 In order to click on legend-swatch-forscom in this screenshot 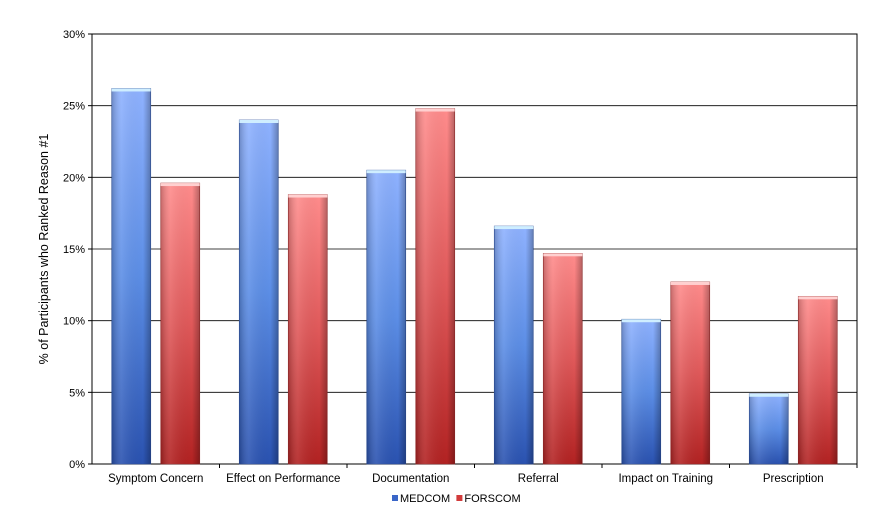, I will do `click(459, 498)`.